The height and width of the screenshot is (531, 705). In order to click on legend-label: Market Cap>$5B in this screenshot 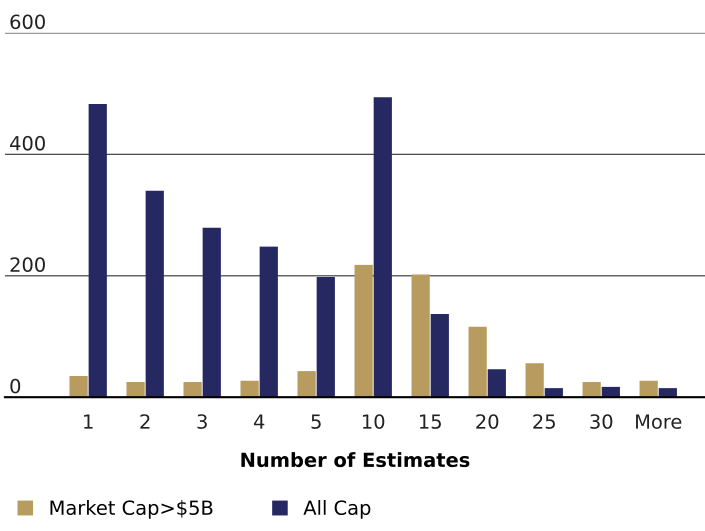, I will do `click(131, 509)`.